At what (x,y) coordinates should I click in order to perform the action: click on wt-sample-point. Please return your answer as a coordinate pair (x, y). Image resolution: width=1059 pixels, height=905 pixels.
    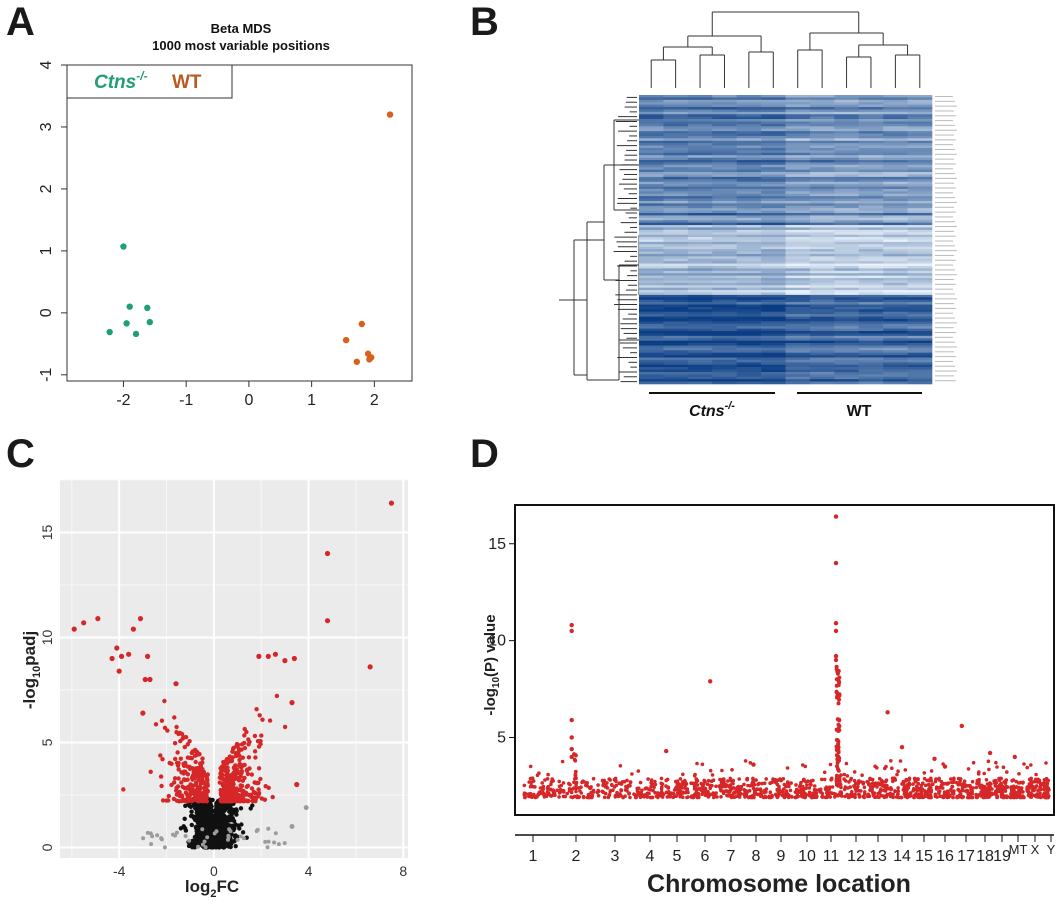
    Looking at the image, I should click on (369, 359).